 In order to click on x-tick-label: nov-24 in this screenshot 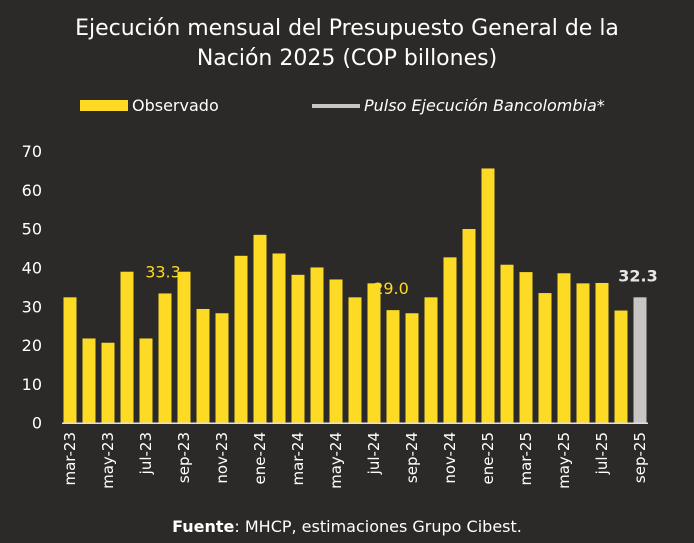, I will do `click(450, 458)`.